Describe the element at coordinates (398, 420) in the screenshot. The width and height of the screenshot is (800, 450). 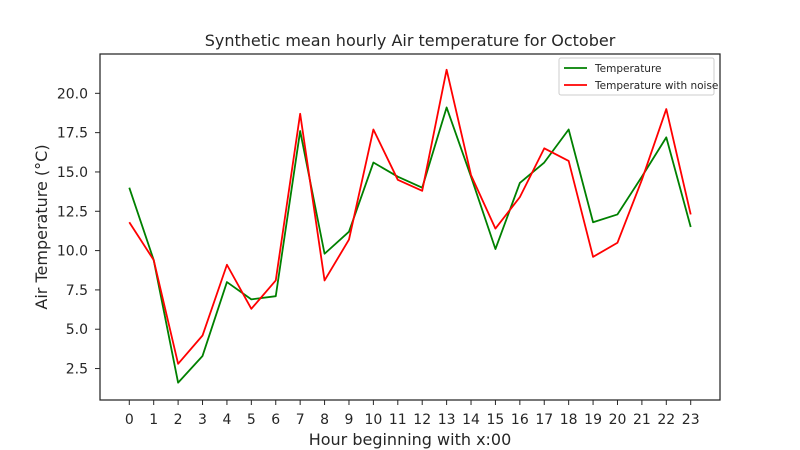
I see `x-tick-label: 11` at that location.